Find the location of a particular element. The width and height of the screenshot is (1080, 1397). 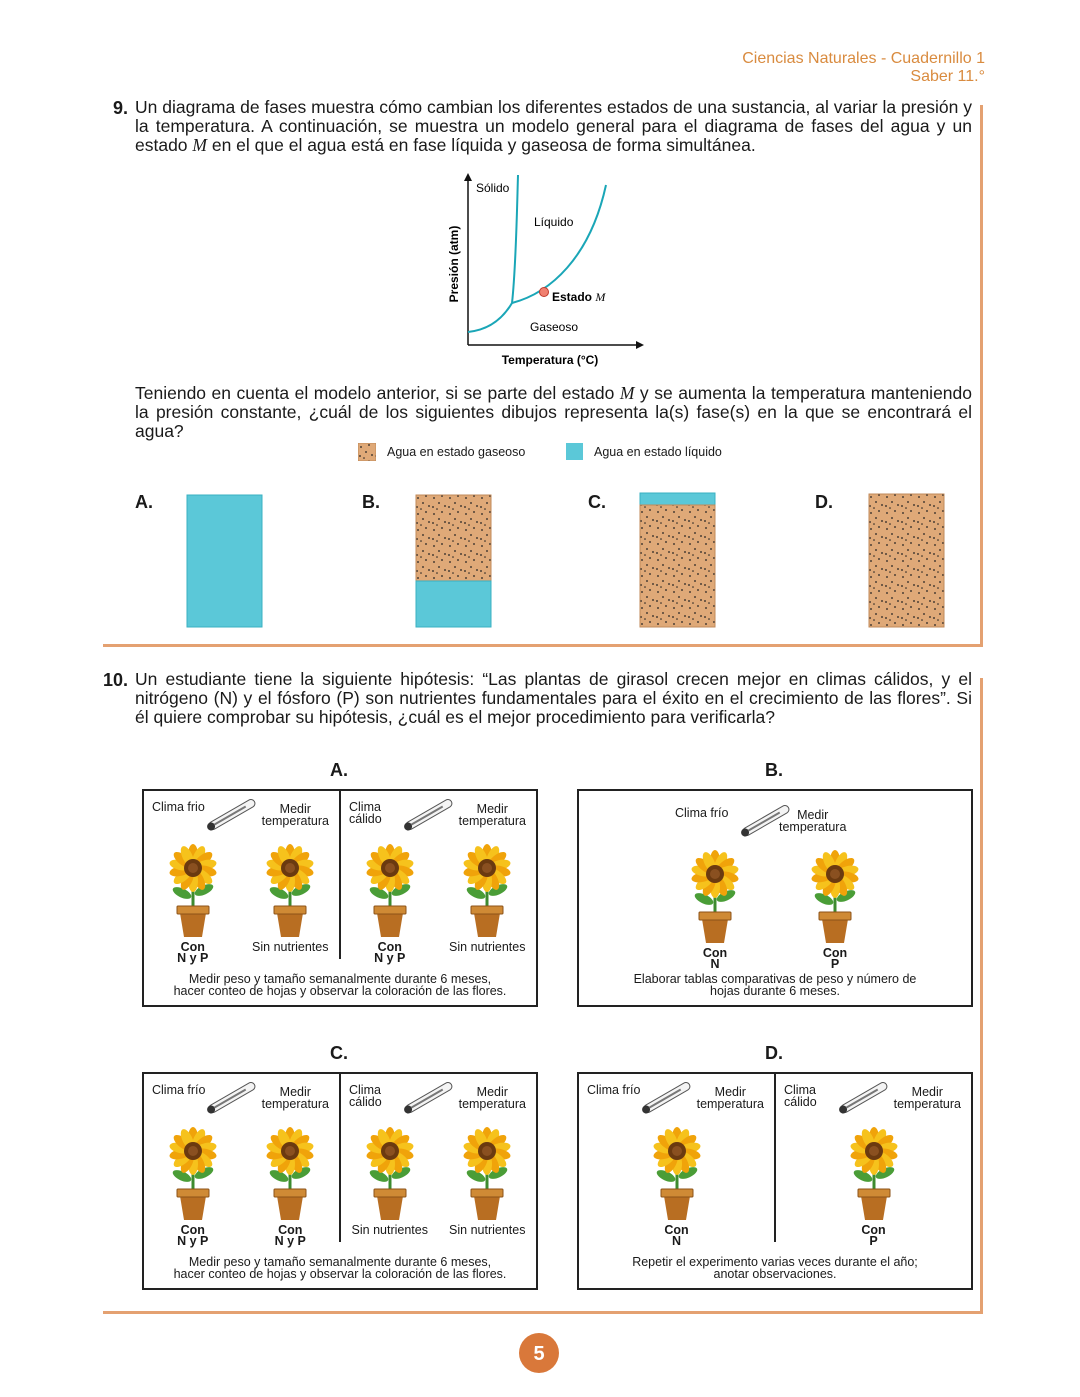

plants: Con N Con P is located at coordinates (775, 909).